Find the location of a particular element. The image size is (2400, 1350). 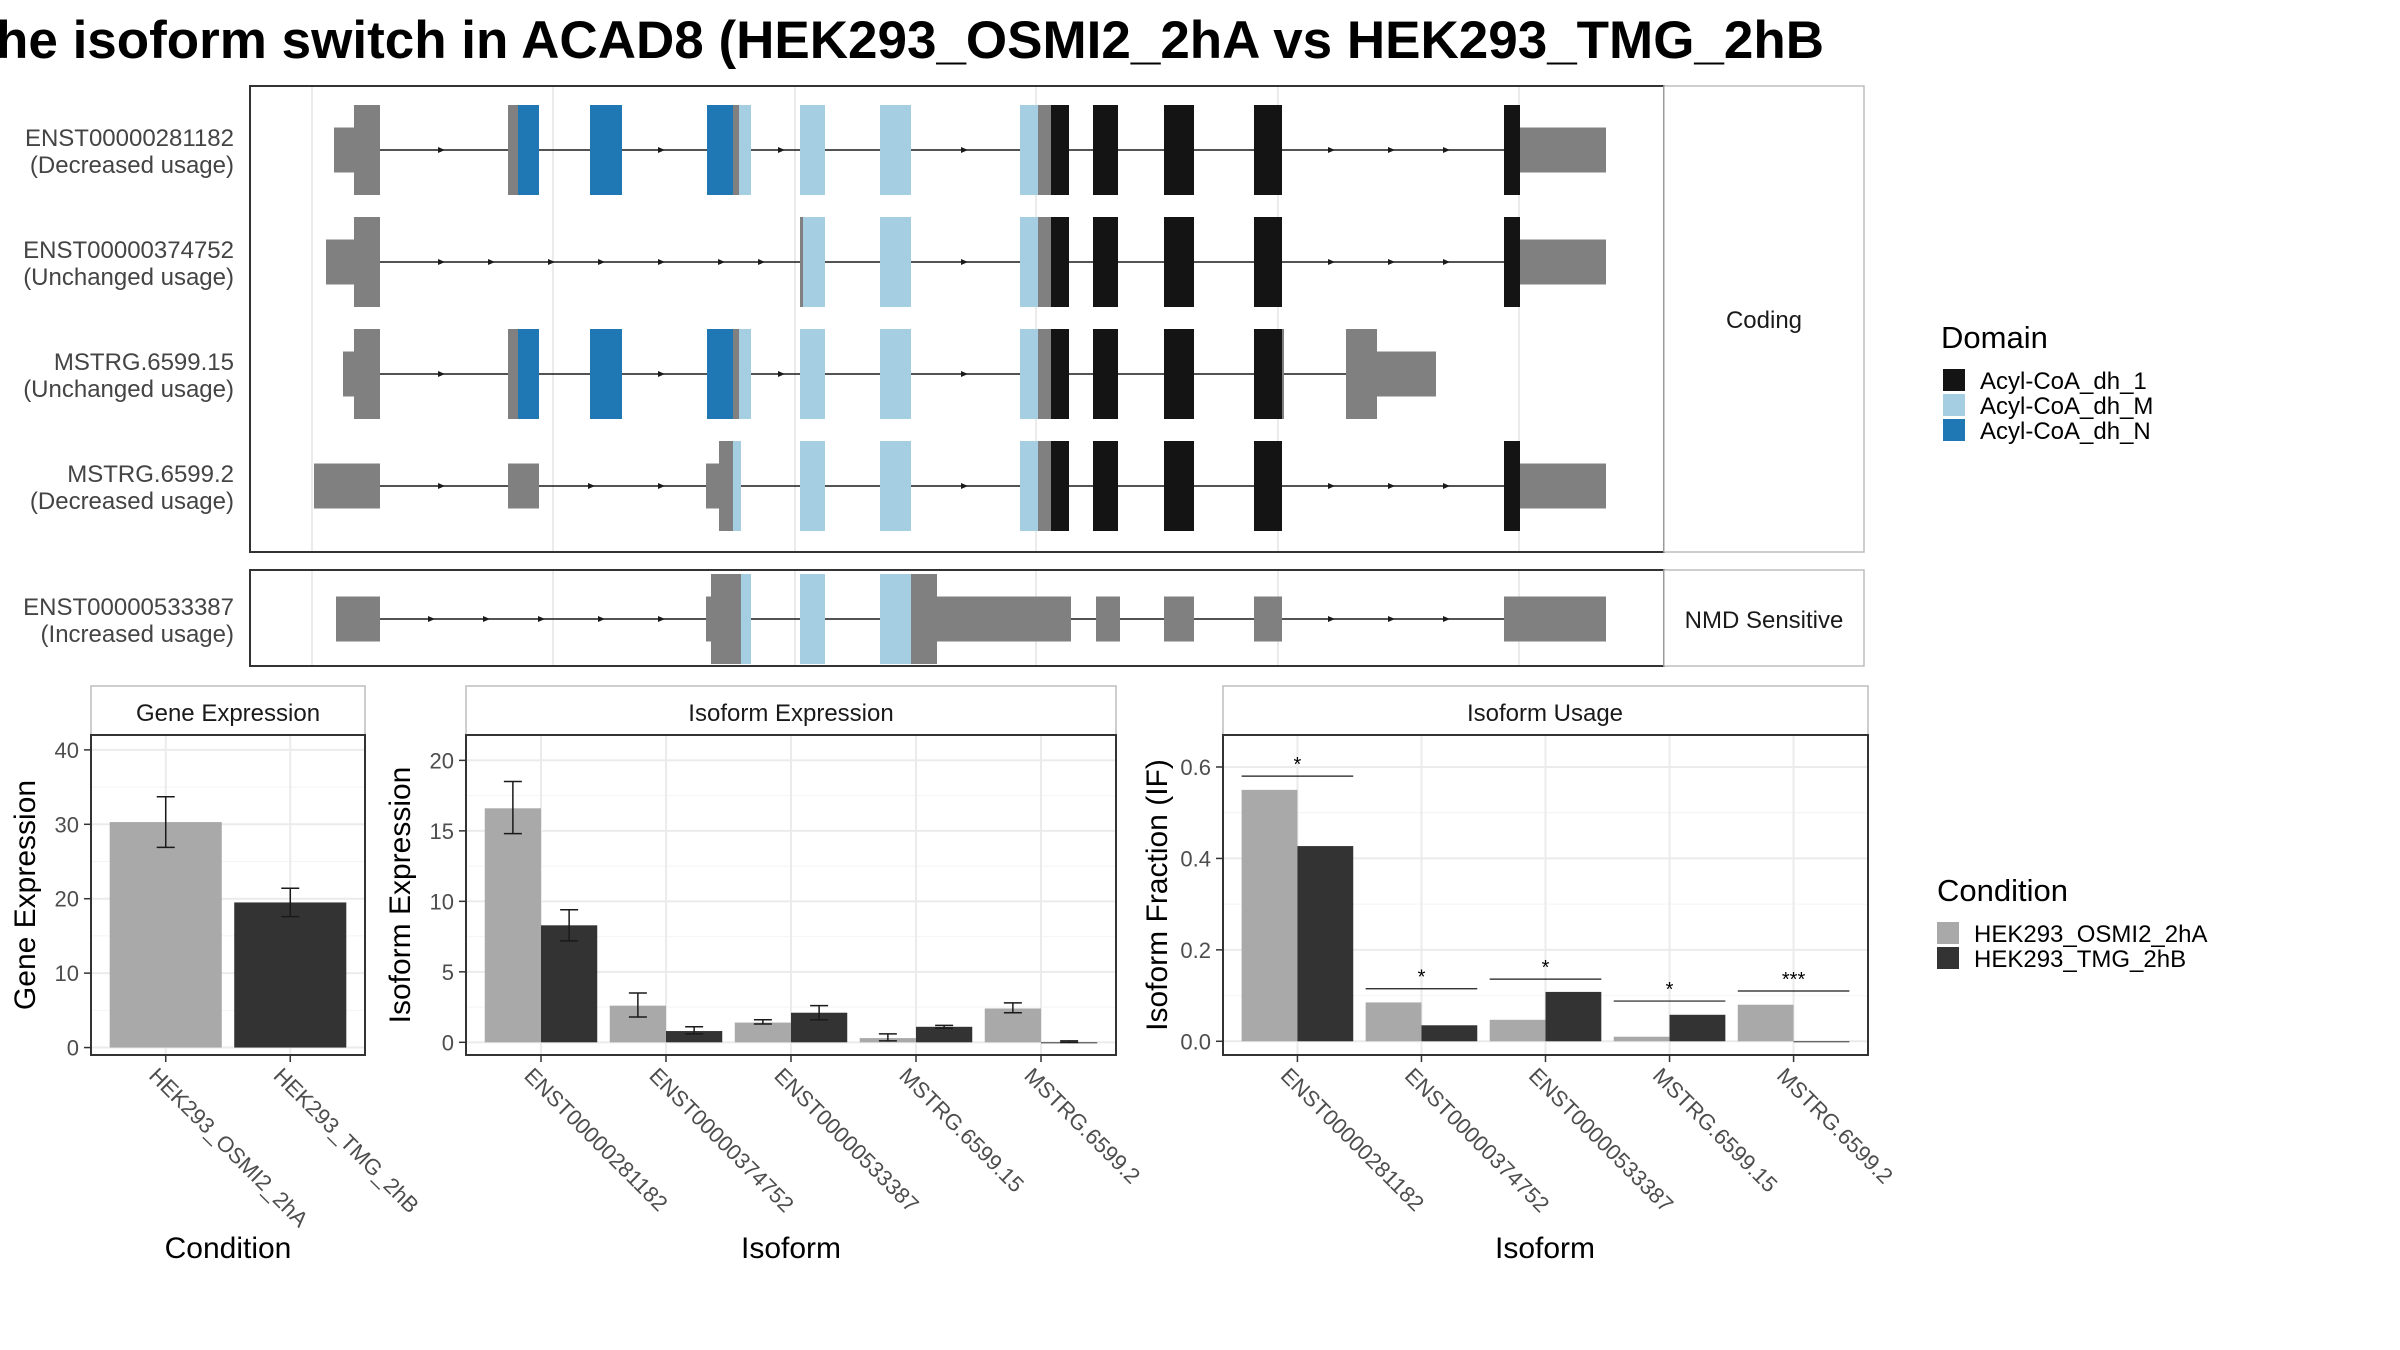

panel-title: Isoform Expression is located at coordinates (790, 713).